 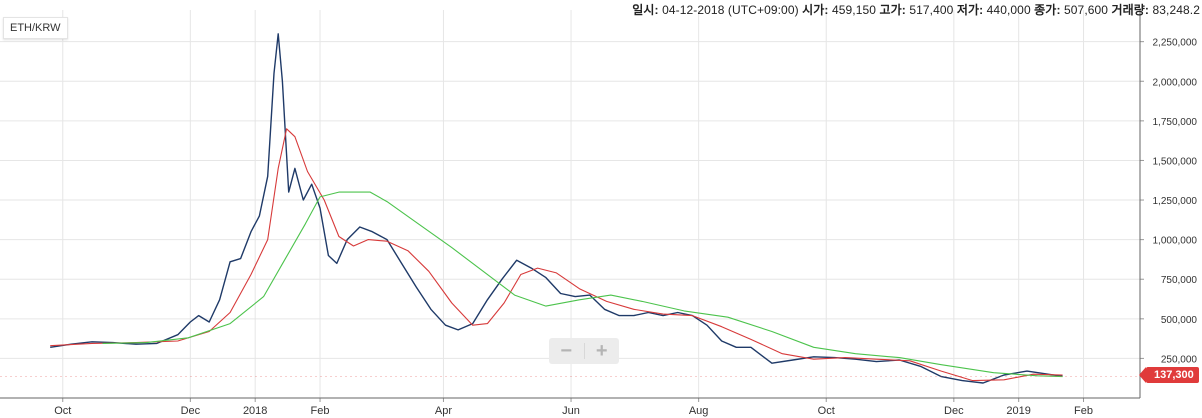 What do you see at coordinates (1179, 320) in the screenshot?
I see `y-tick-label: 500,000` at bounding box center [1179, 320].